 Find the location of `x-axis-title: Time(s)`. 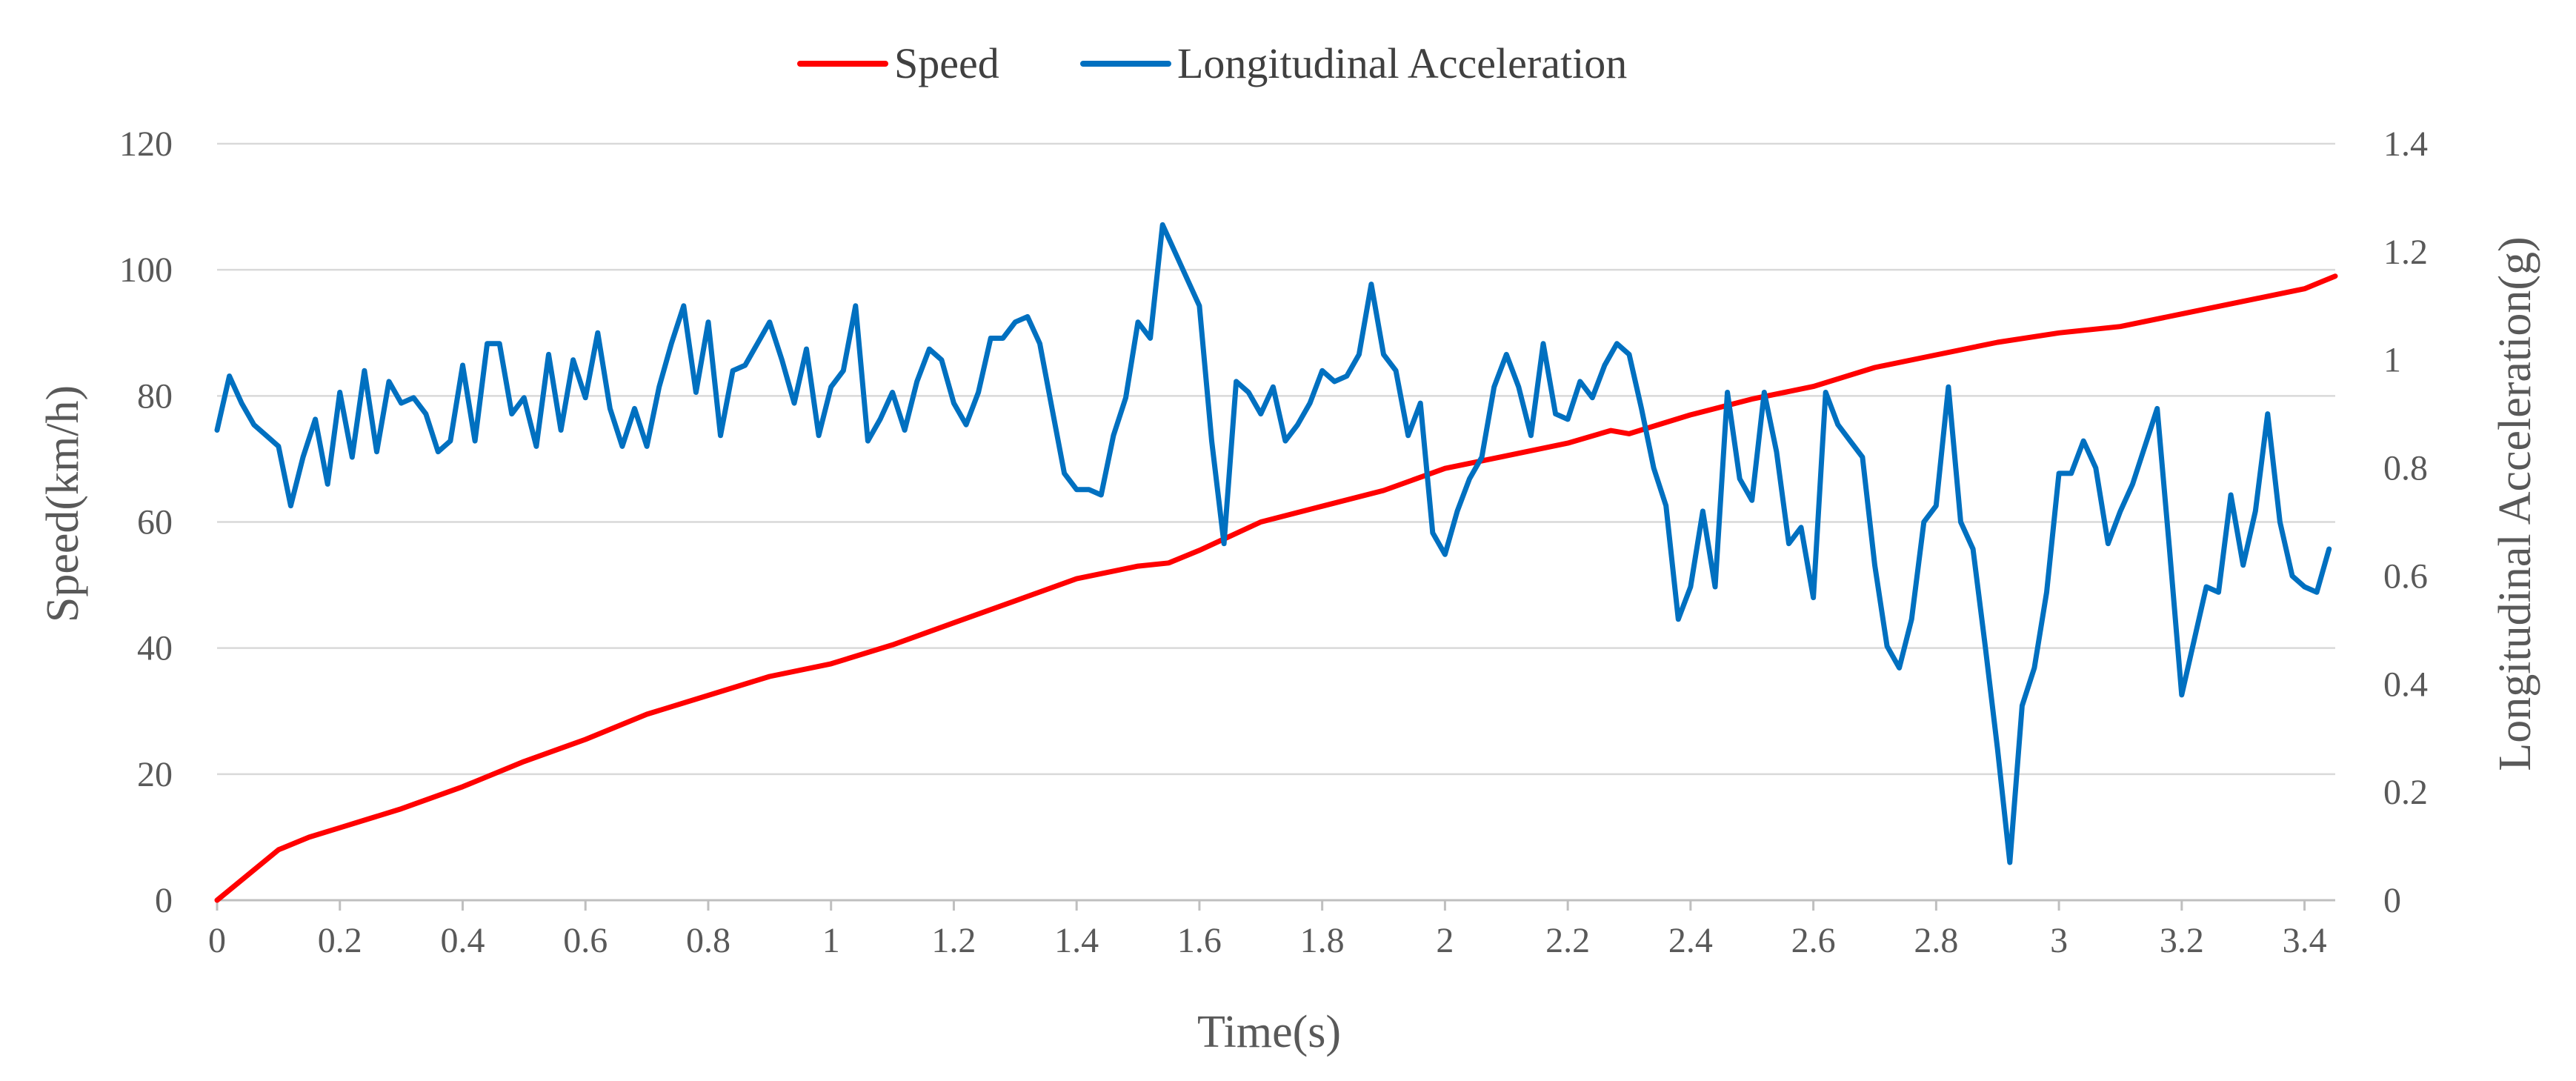

x-axis-title: Time(s) is located at coordinates (1269, 1032).